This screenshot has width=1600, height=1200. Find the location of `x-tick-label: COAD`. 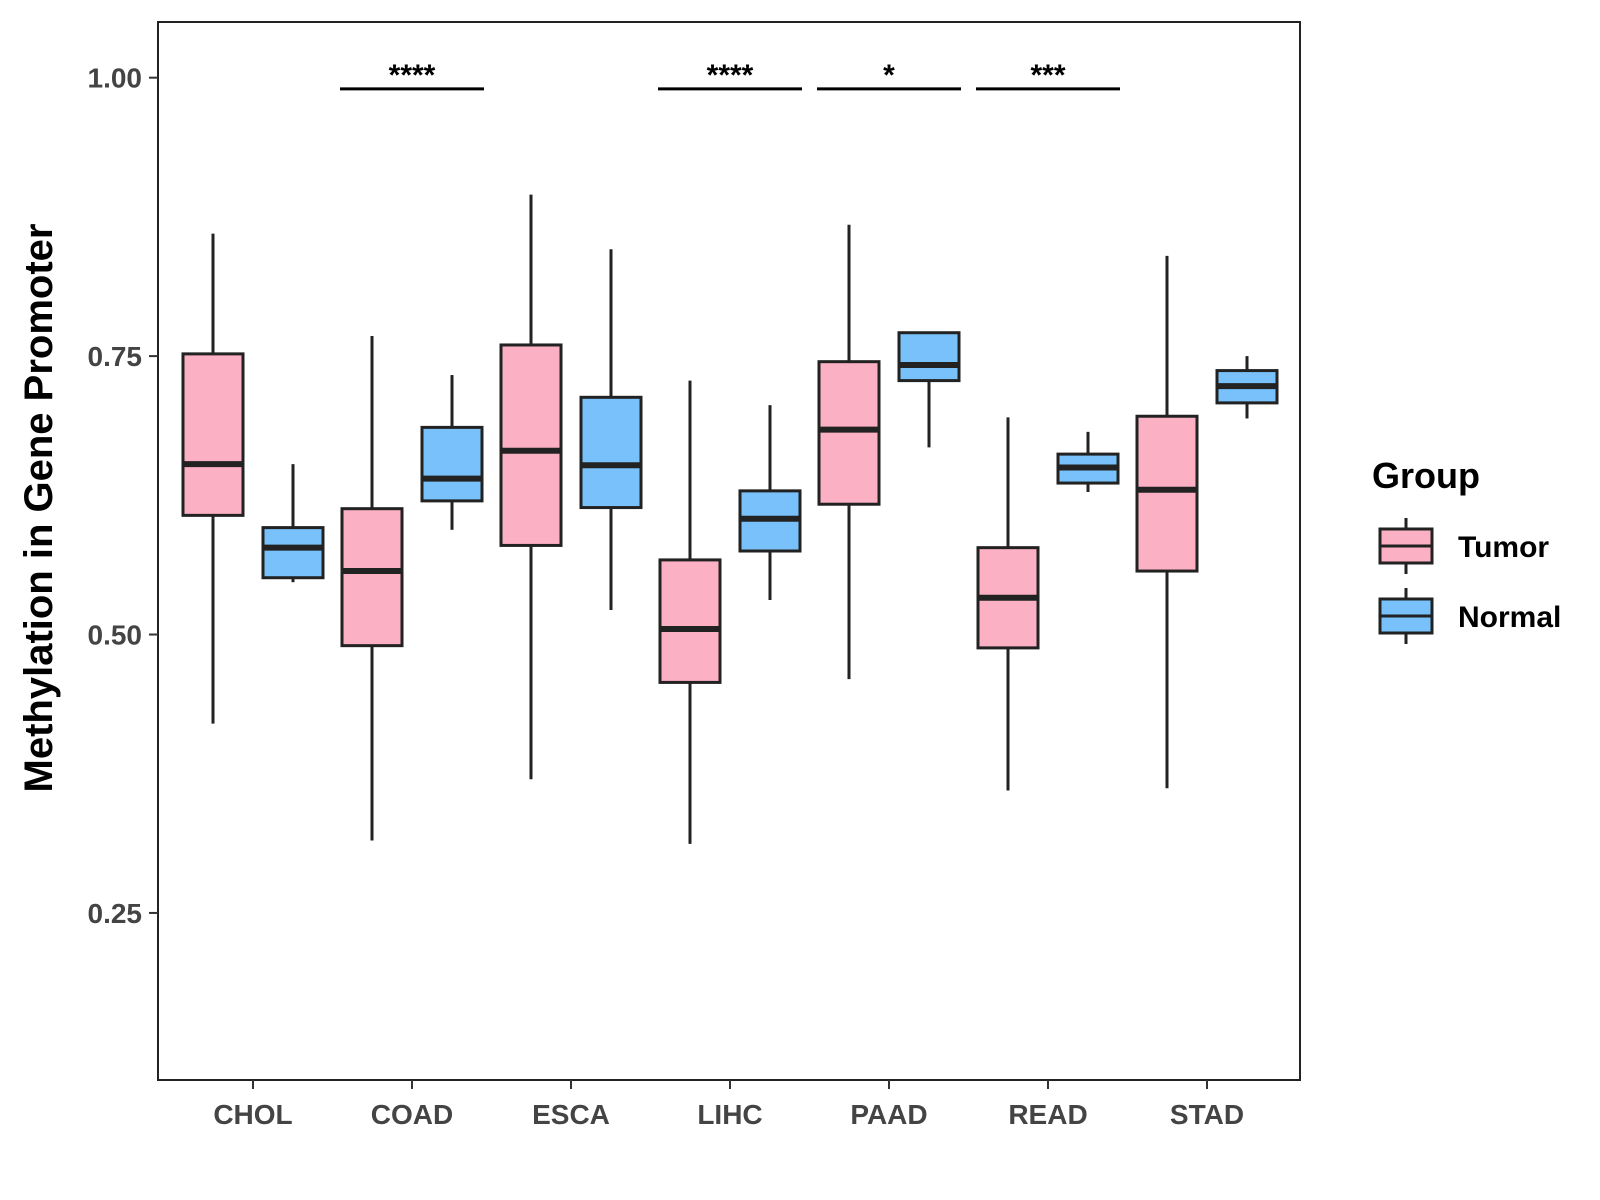

x-tick-label: COAD is located at coordinates (412, 1114).